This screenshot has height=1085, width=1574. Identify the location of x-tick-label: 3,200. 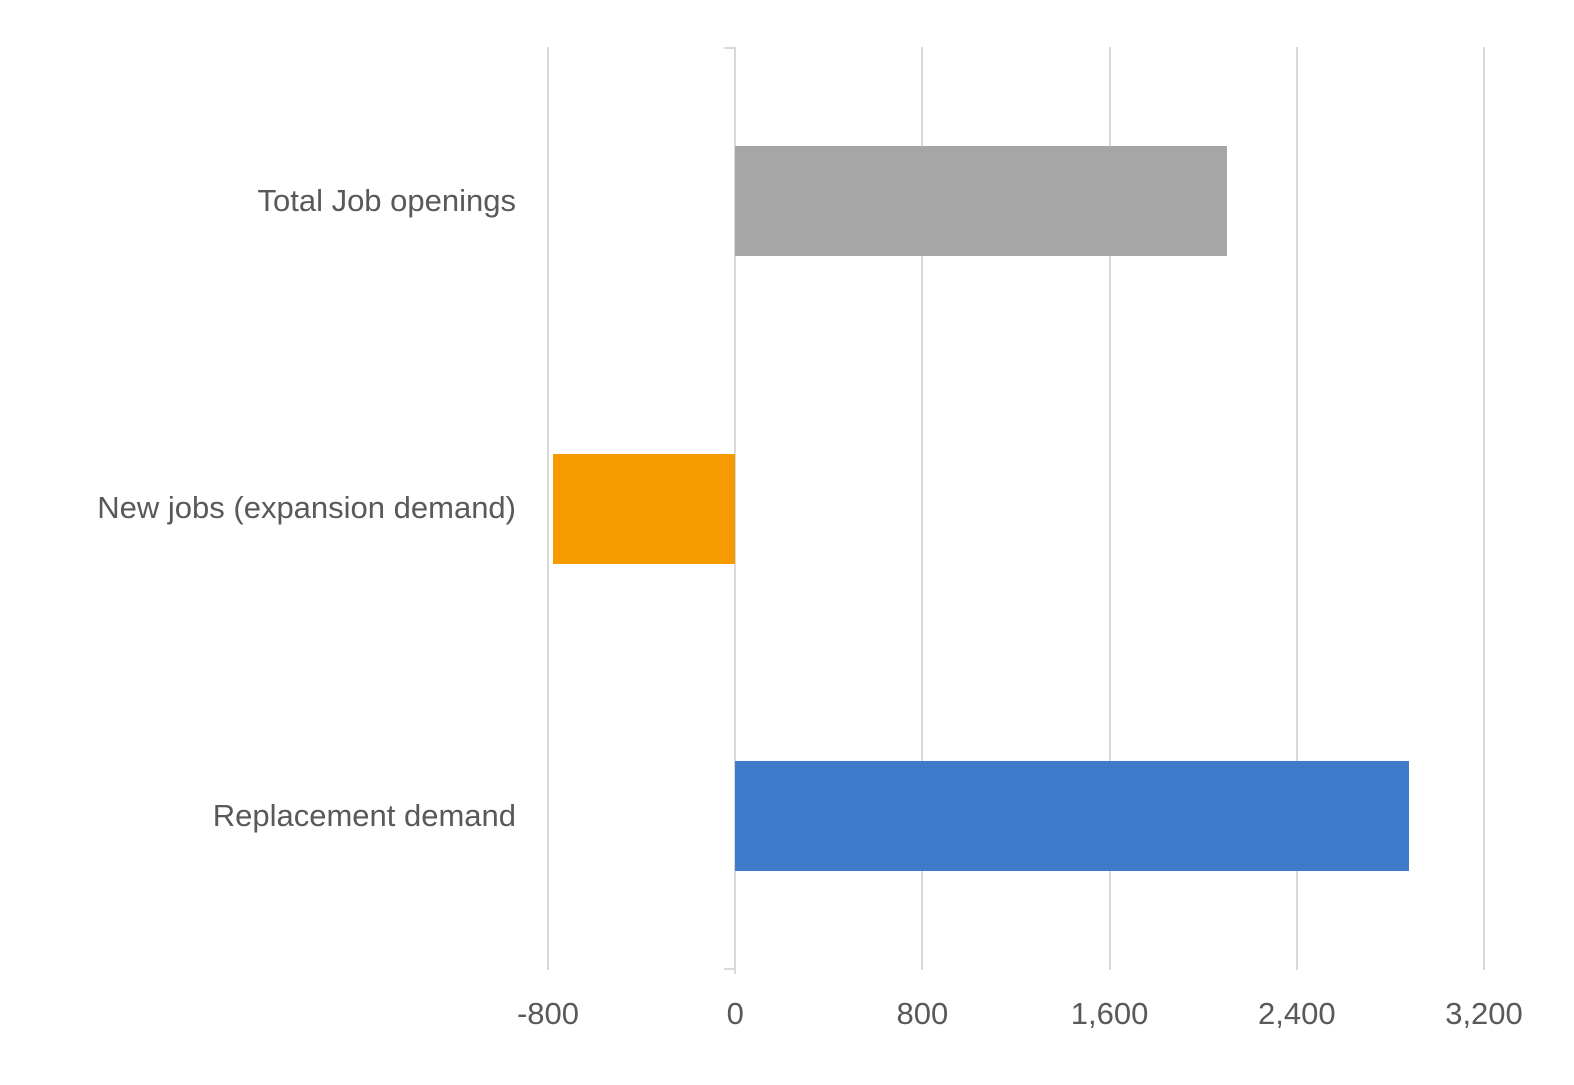
(1484, 1013).